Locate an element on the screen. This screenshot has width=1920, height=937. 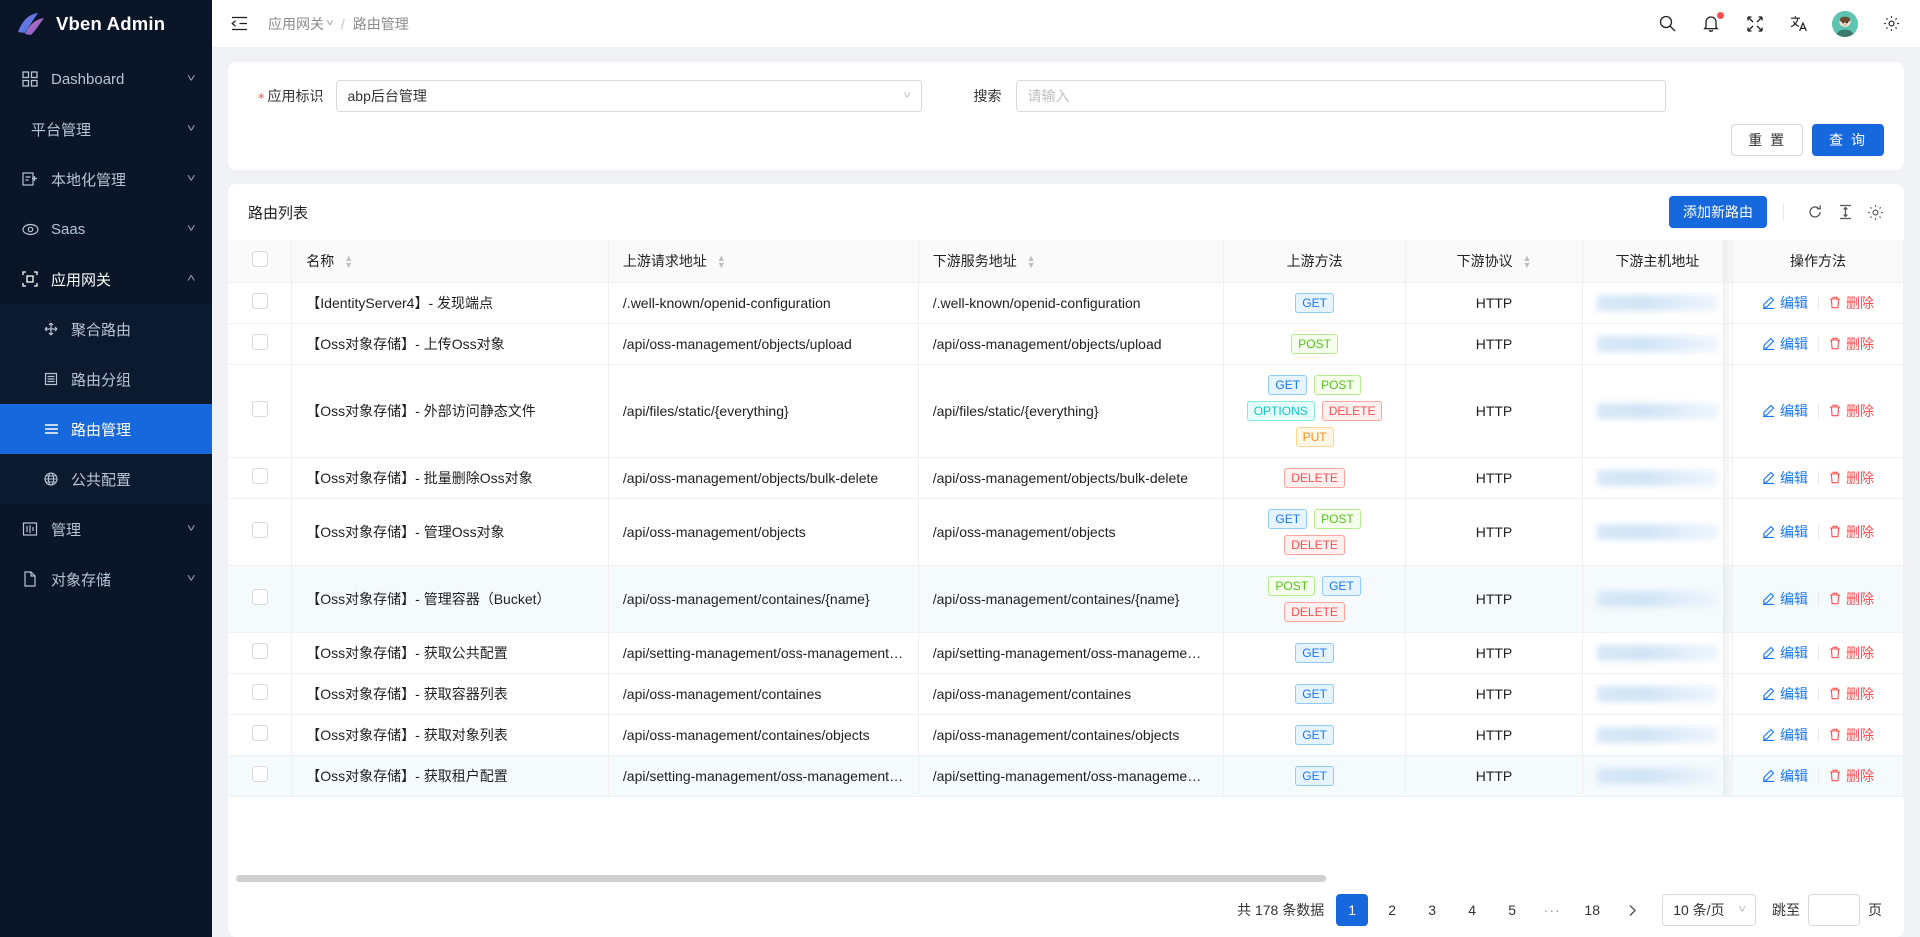
scrollbar-thumb is located at coordinates (781, 878).